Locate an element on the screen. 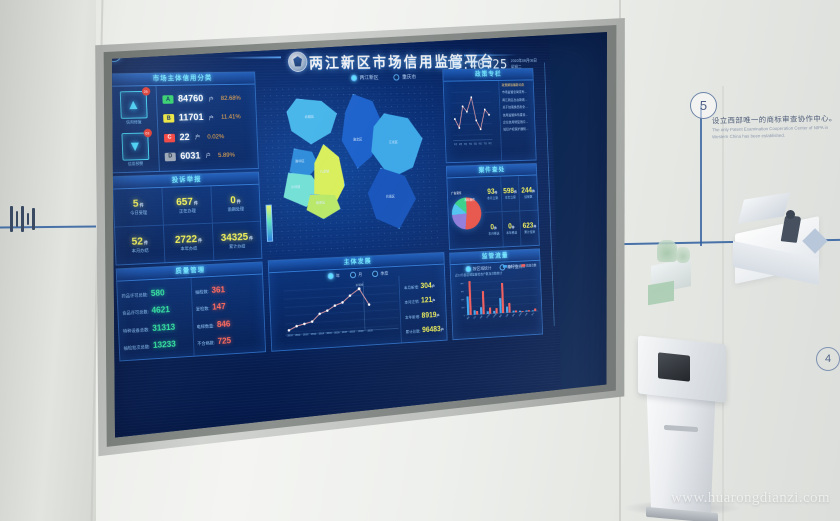 Image resolution: width=840 pixels, height=521 pixels. bar-chart-svg: 0 200 400 600 800 is located at coordinates (499, 298).